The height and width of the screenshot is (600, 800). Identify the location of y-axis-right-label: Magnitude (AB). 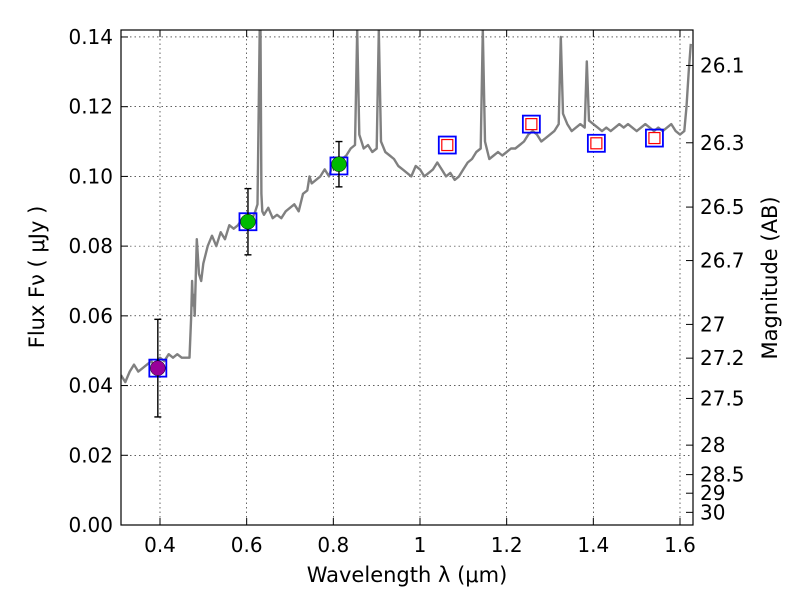
(770, 277).